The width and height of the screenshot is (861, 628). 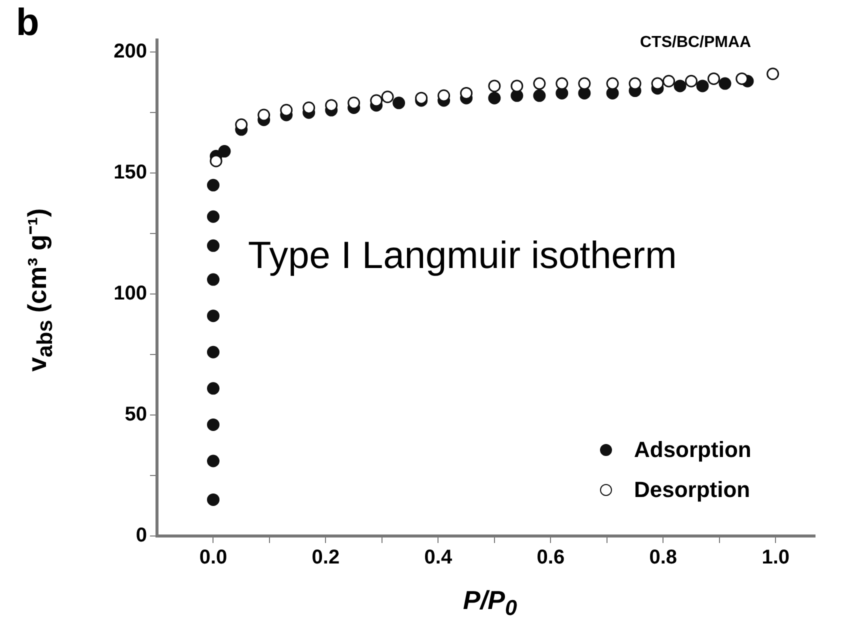 I want to click on y-tick-label: 150, so click(x=130, y=173).